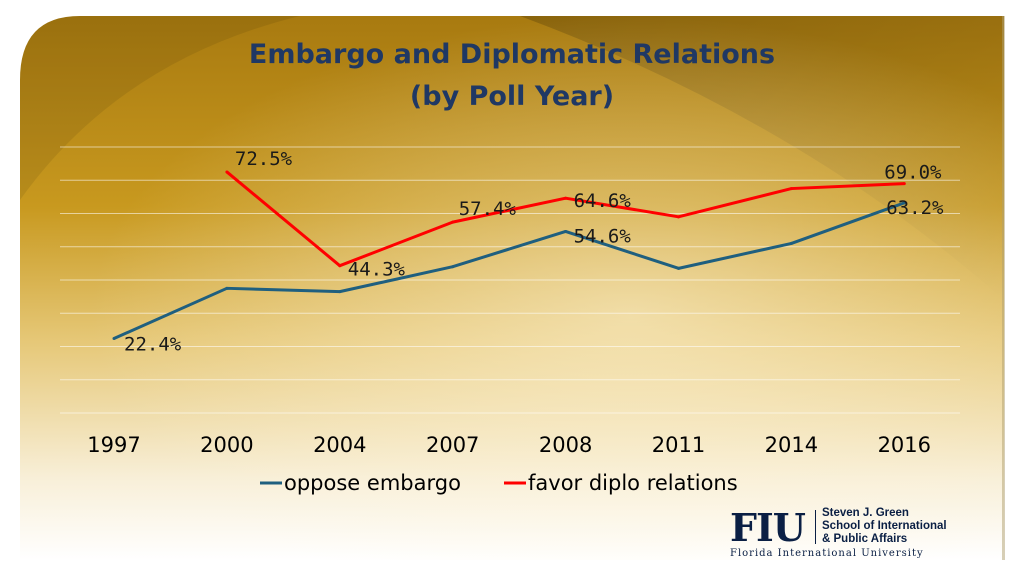 The width and height of the screenshot is (1024, 576). I want to click on x-tick-label: 2007, so click(452, 445).